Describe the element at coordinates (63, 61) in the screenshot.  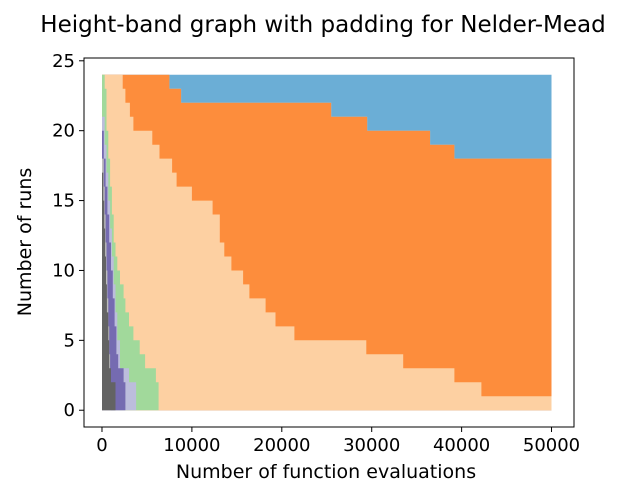
I see `y-tick-label: 25` at that location.